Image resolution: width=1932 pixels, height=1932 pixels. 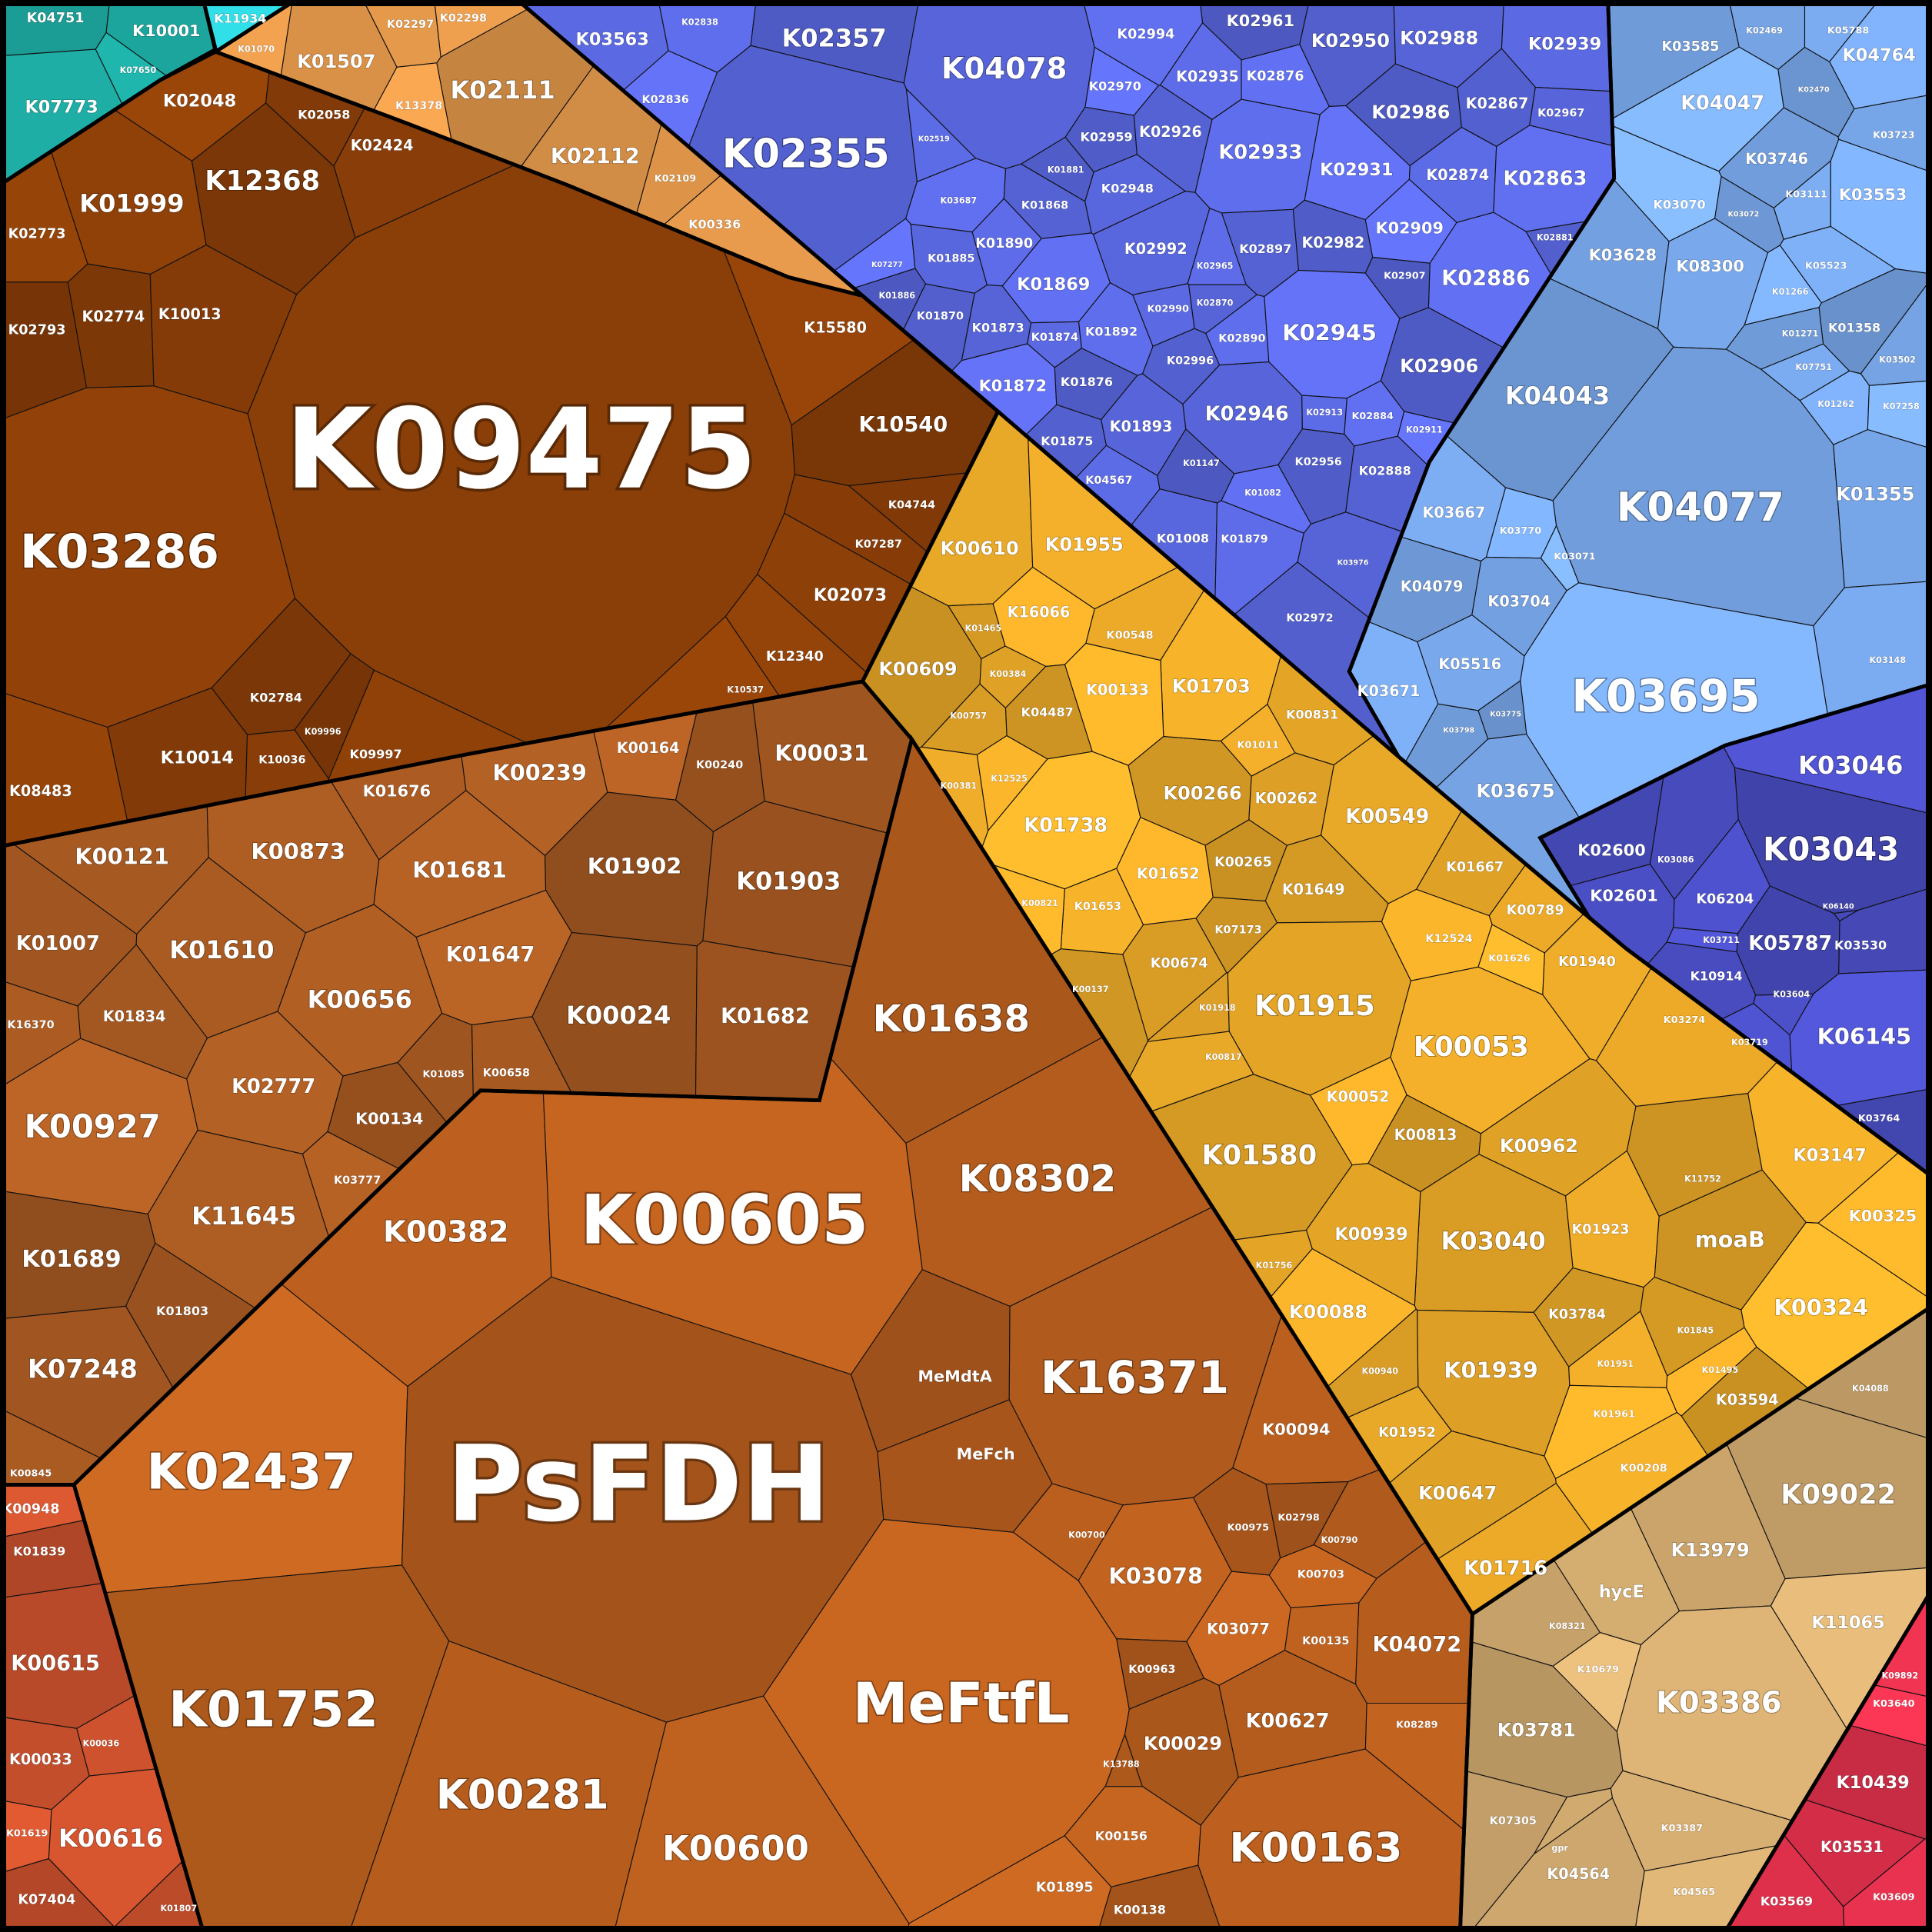 I want to click on cell-label: K00940, so click(x=1379, y=1372).